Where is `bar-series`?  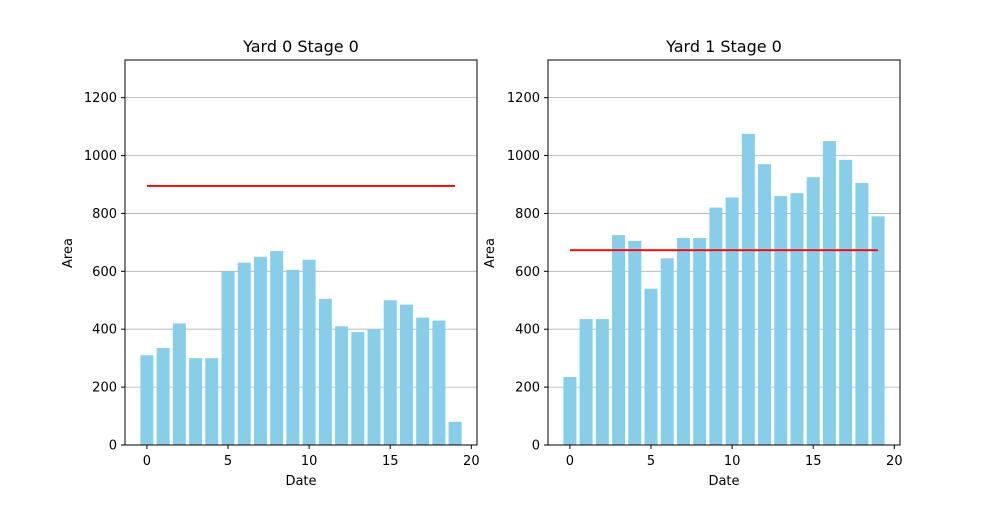
bar-series is located at coordinates (301, 348).